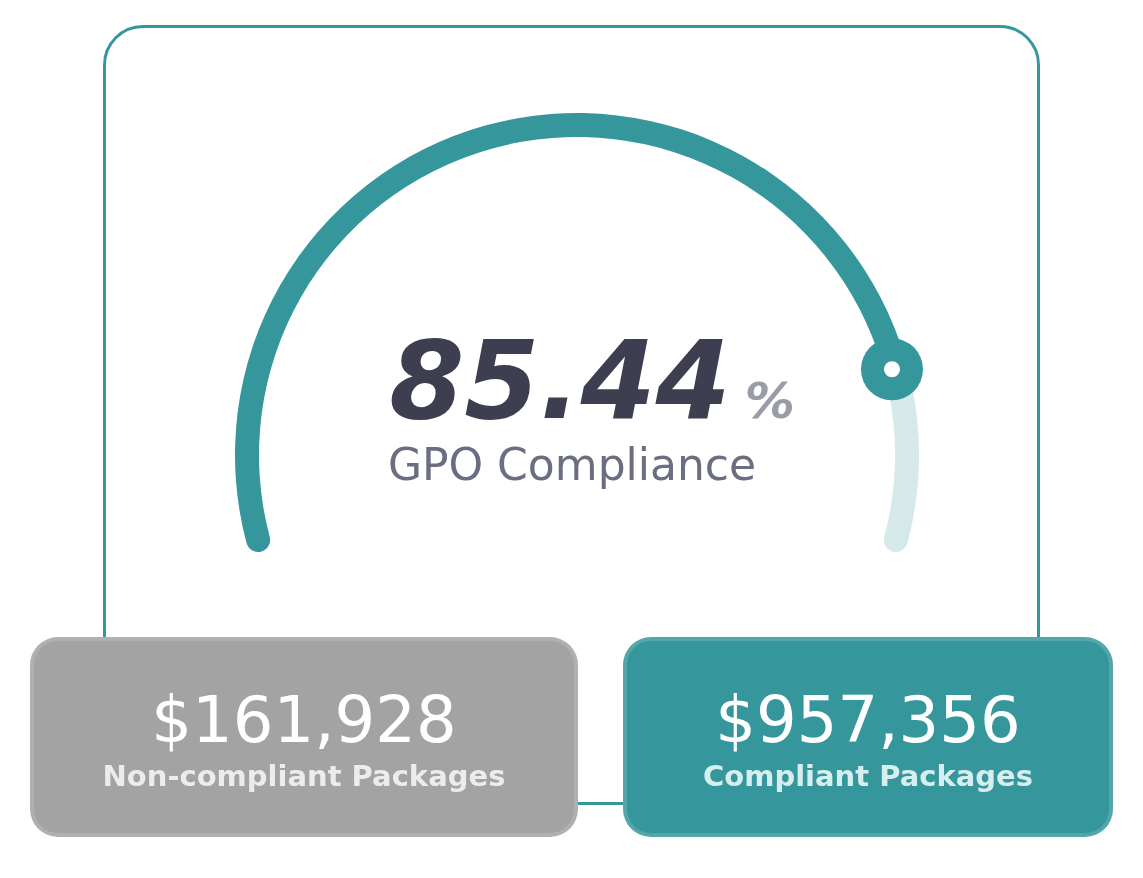 The image size is (1143, 878). What do you see at coordinates (304, 720) in the screenshot?
I see `text: $161,928` at bounding box center [304, 720].